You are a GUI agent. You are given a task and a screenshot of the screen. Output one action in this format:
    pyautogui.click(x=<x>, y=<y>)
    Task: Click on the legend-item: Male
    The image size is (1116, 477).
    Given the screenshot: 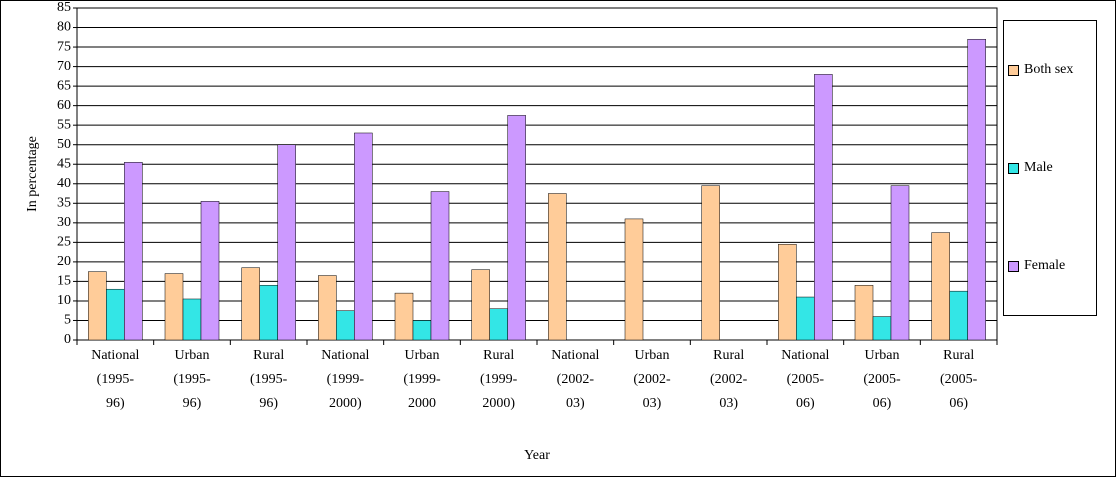 What is the action you would take?
    pyautogui.click(x=1050, y=168)
    